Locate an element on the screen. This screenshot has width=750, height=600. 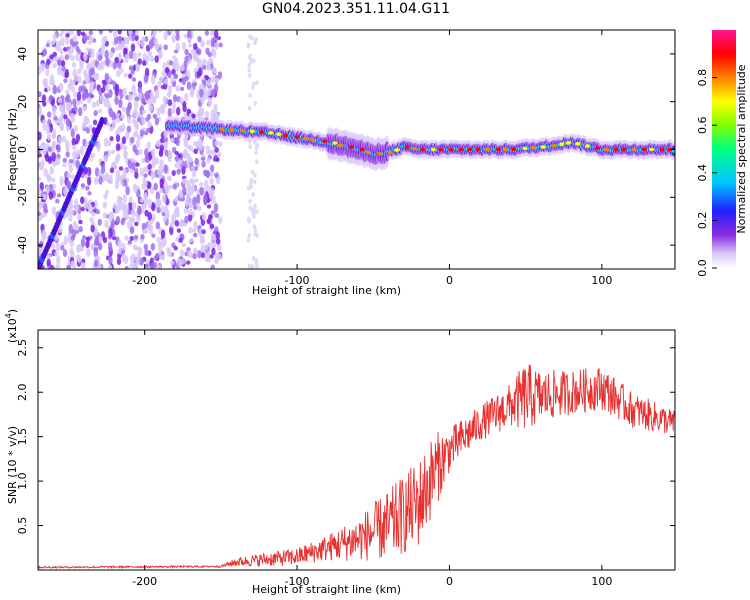
colorbar-label: Normalized spectral amplitude is located at coordinates (741, 148).